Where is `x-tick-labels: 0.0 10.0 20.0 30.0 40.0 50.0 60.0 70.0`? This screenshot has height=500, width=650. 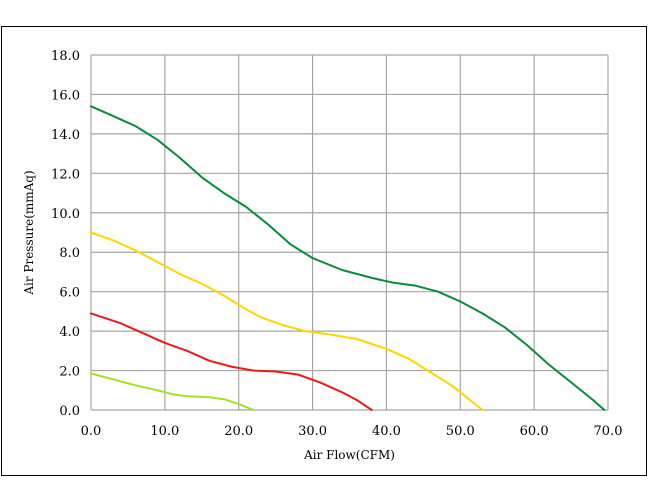
x-tick-labels: 0.0 10.0 20.0 30.0 40.0 50.0 60.0 70.0 is located at coordinates (352, 431).